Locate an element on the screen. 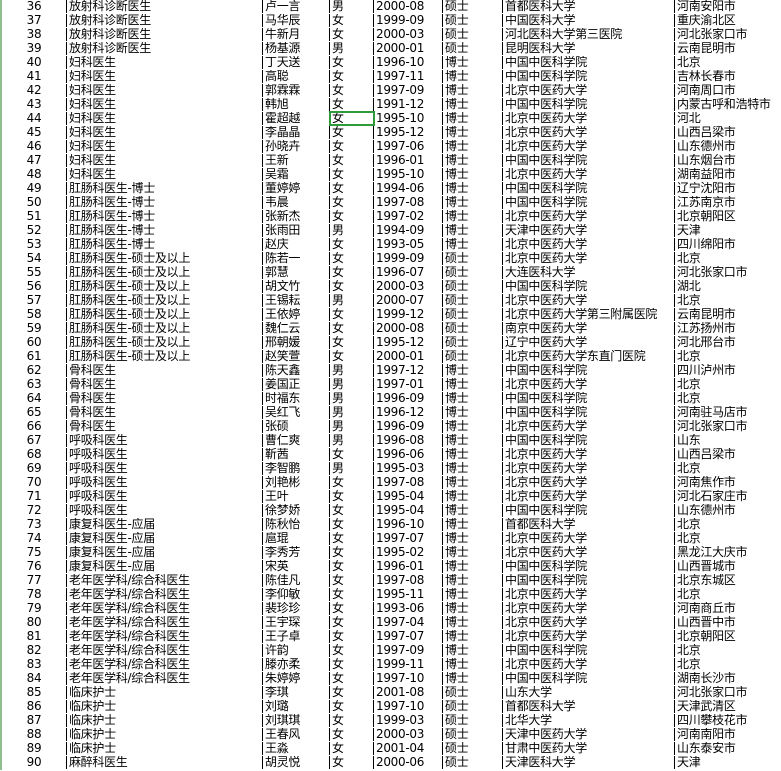 The height and width of the screenshot is (771, 781). school-cell: 天津医科大学 is located at coordinates (589, 762).